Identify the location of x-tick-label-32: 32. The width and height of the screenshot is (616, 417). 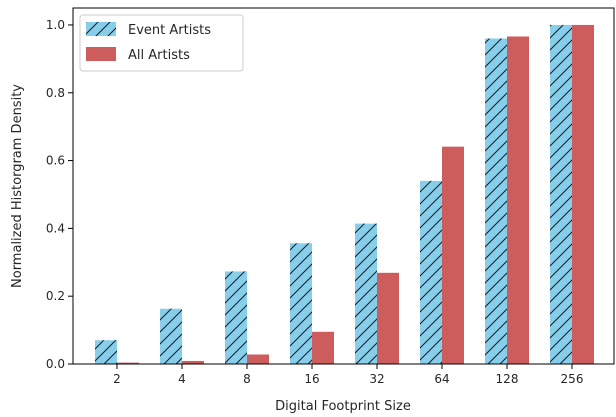
(376, 379).